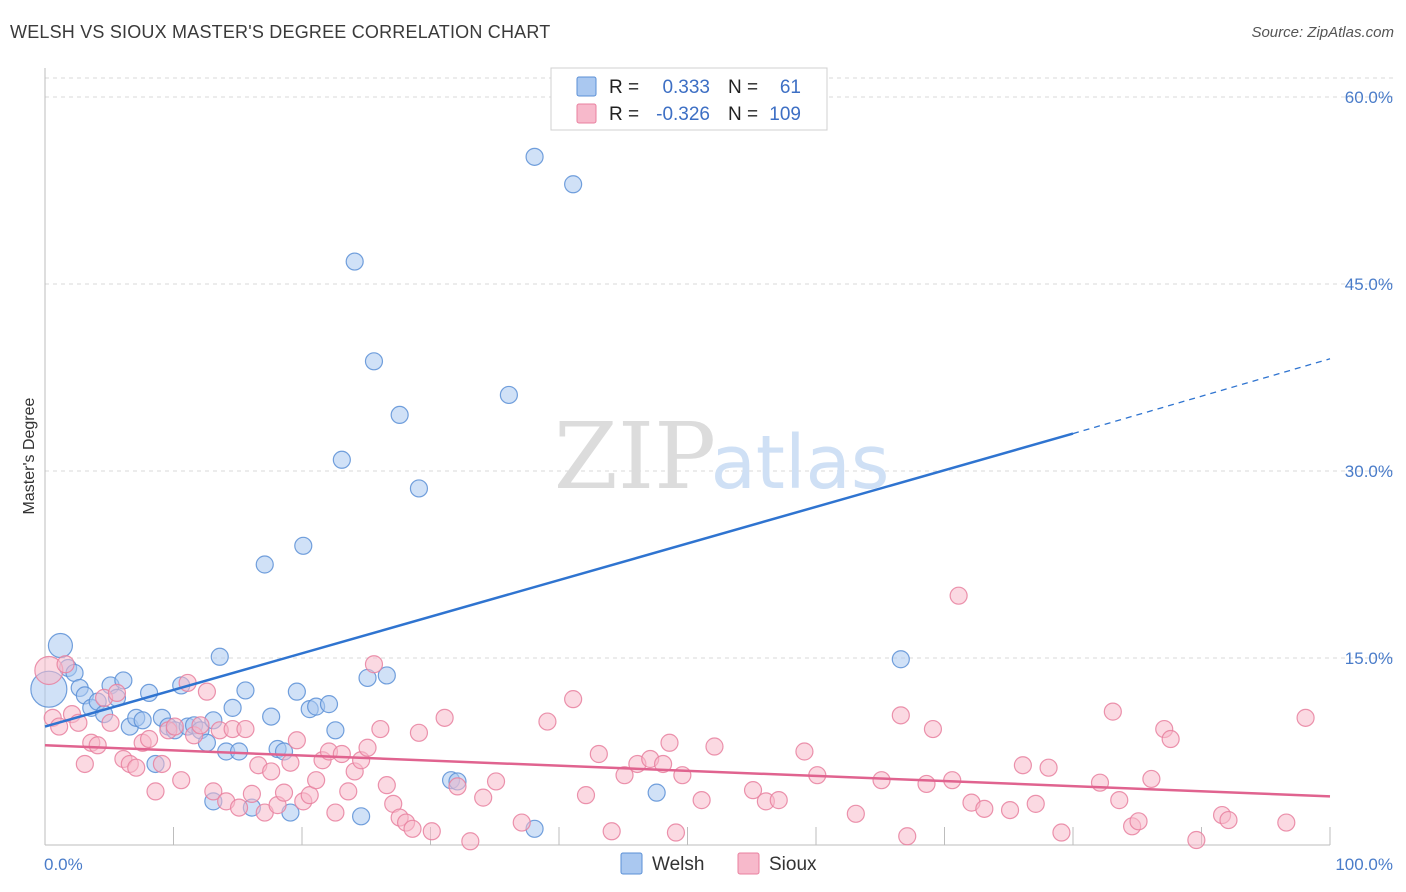  I want to click on source-label: Source: ZipAtlas.com, so click(1322, 32).